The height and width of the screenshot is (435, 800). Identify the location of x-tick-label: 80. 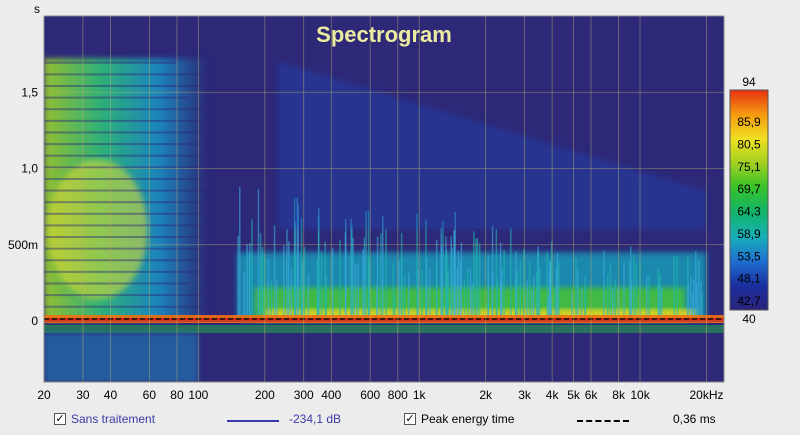
(177, 395).